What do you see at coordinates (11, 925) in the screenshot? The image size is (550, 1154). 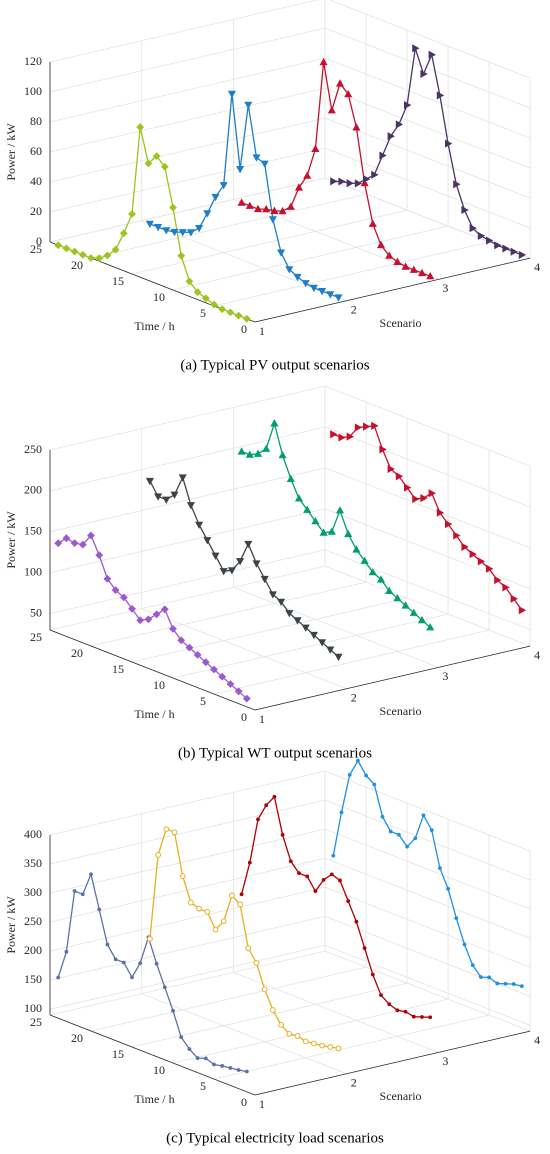 I see `z-axis-label: Power / kW` at bounding box center [11, 925].